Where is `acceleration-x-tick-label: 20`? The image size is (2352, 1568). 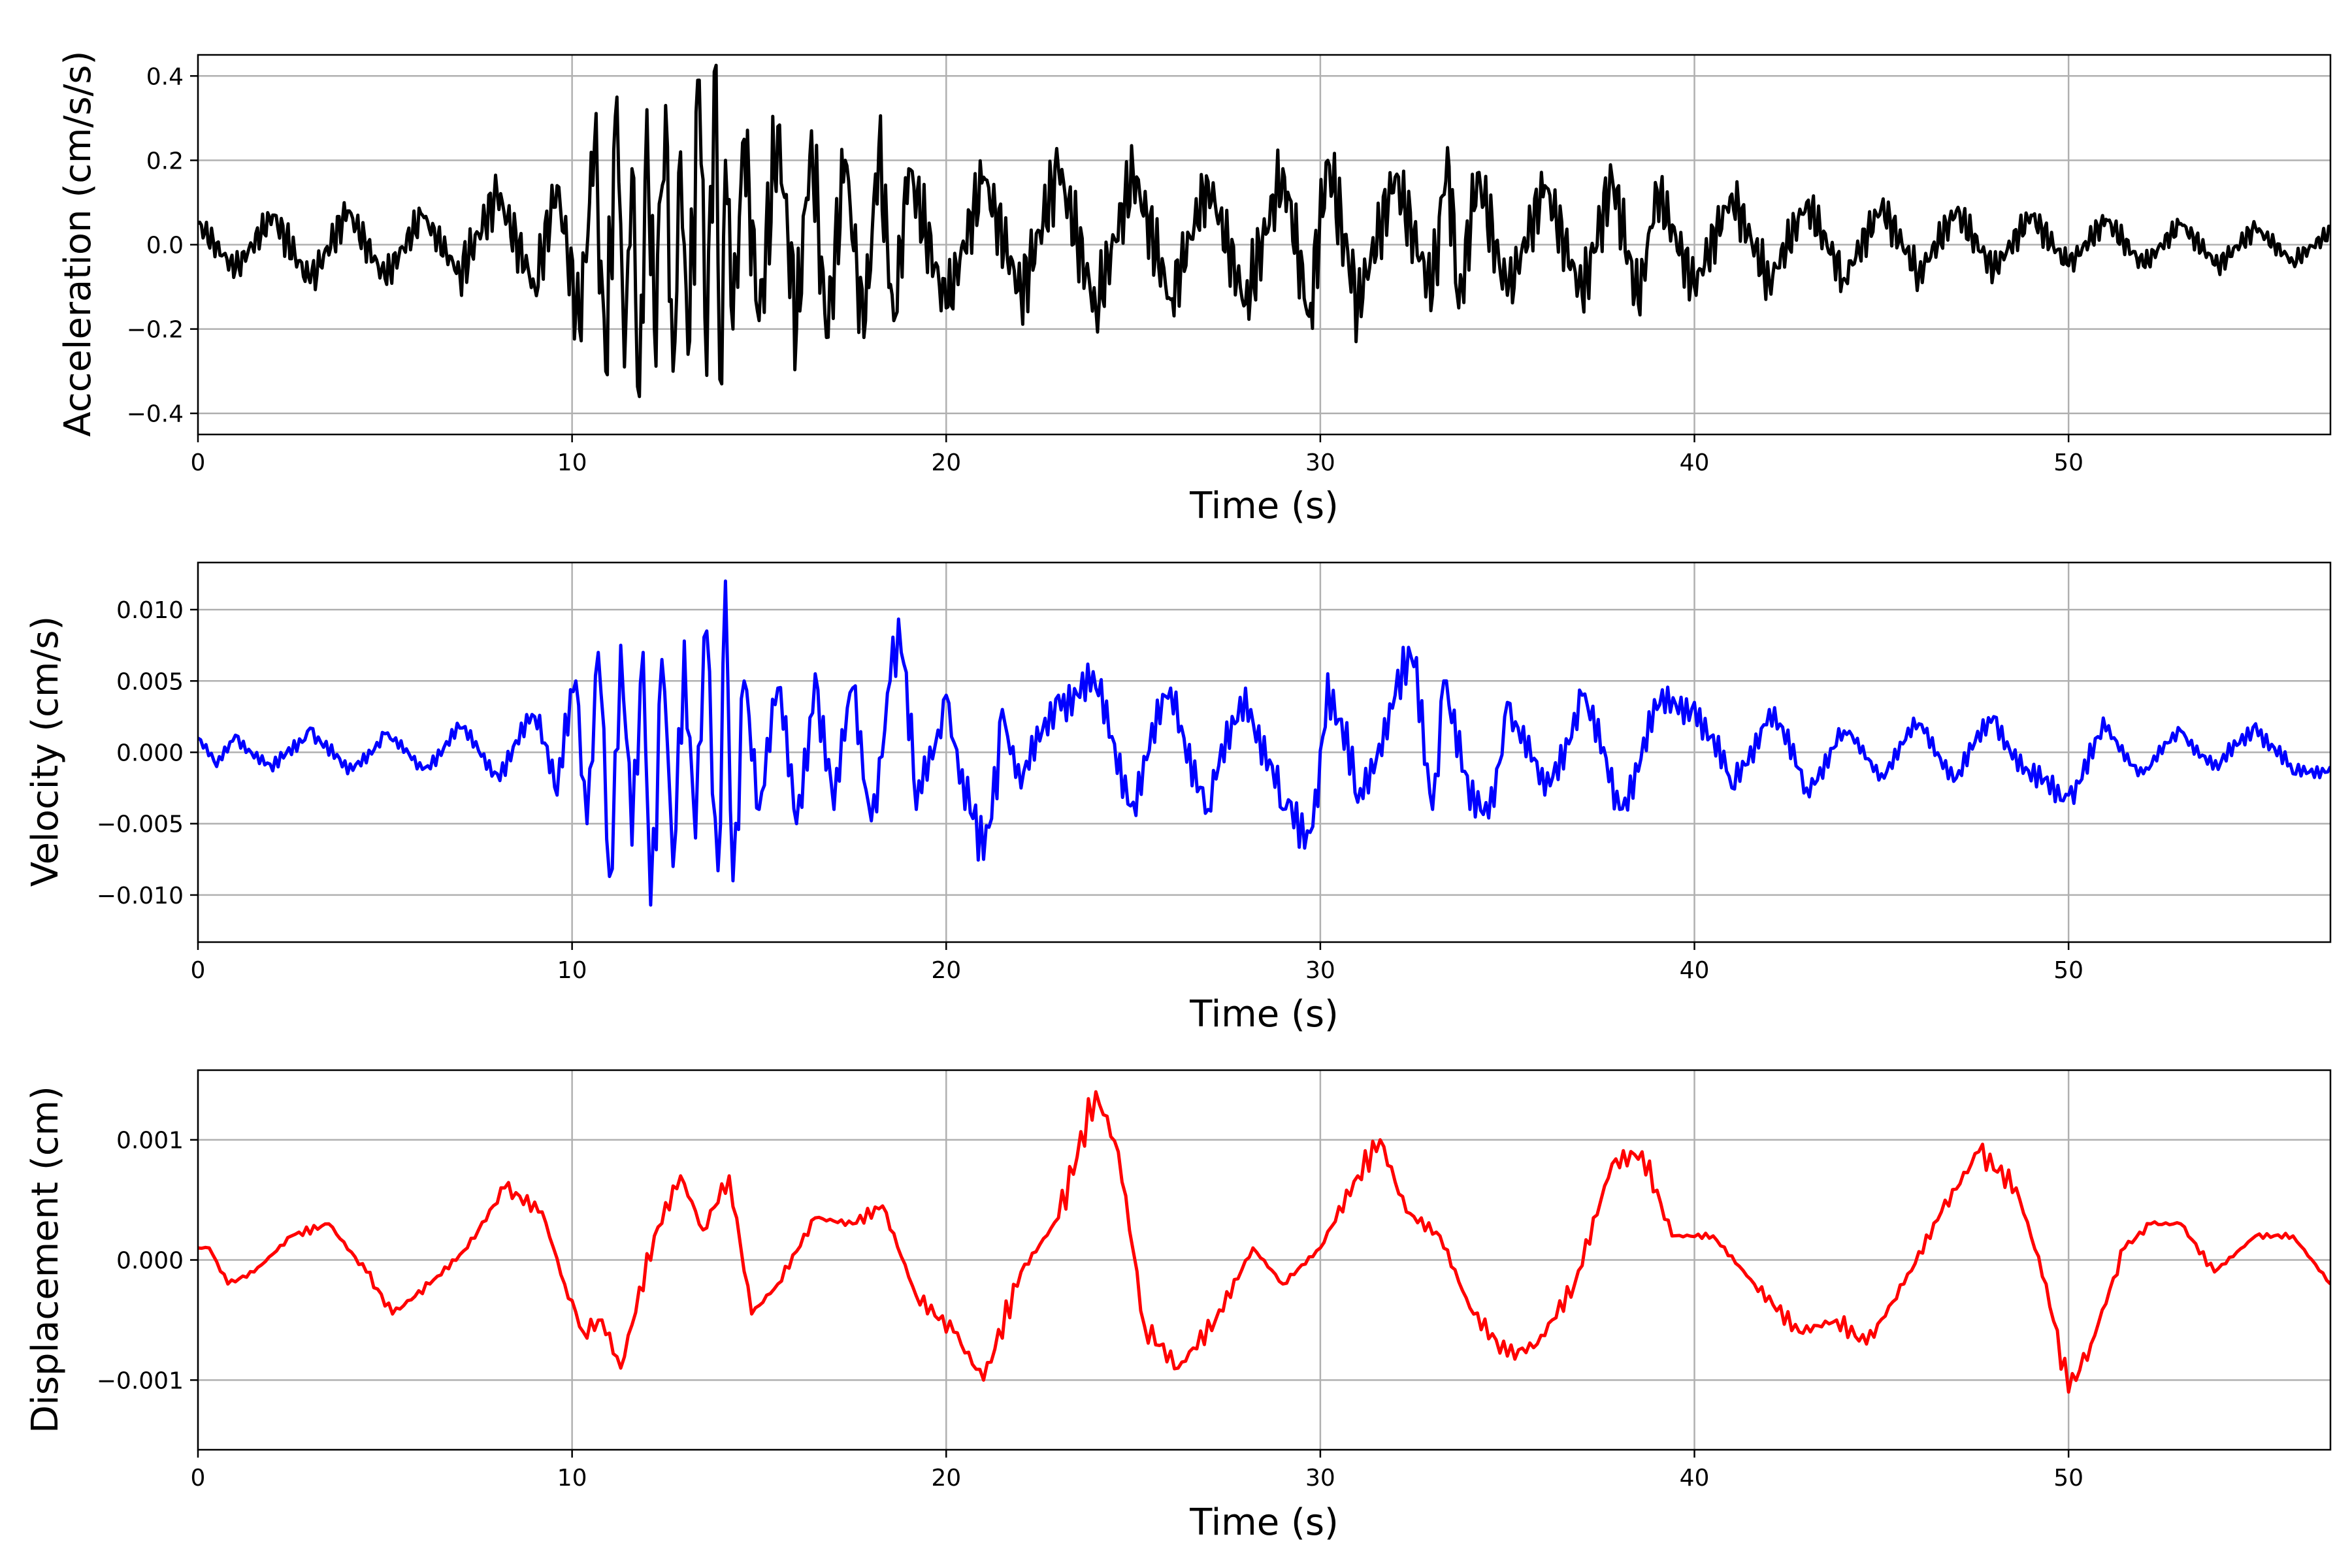 acceleration-x-tick-label: 20 is located at coordinates (946, 462).